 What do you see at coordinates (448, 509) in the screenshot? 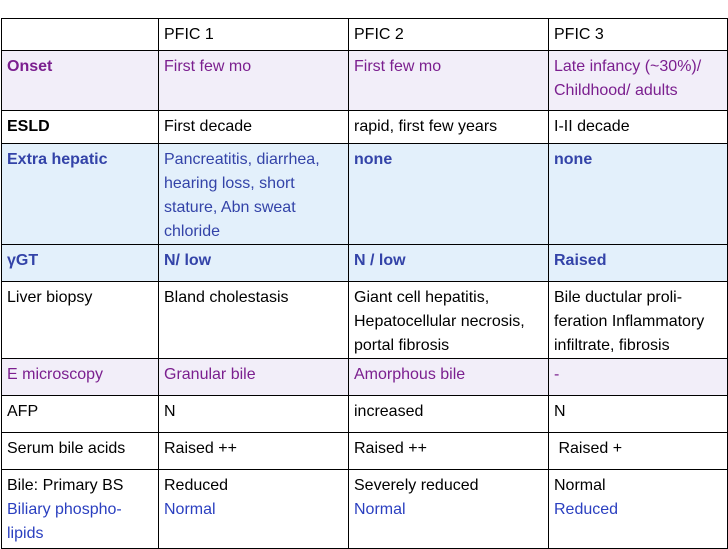
I see `table-cell: Severely reduced Normal` at bounding box center [448, 509].